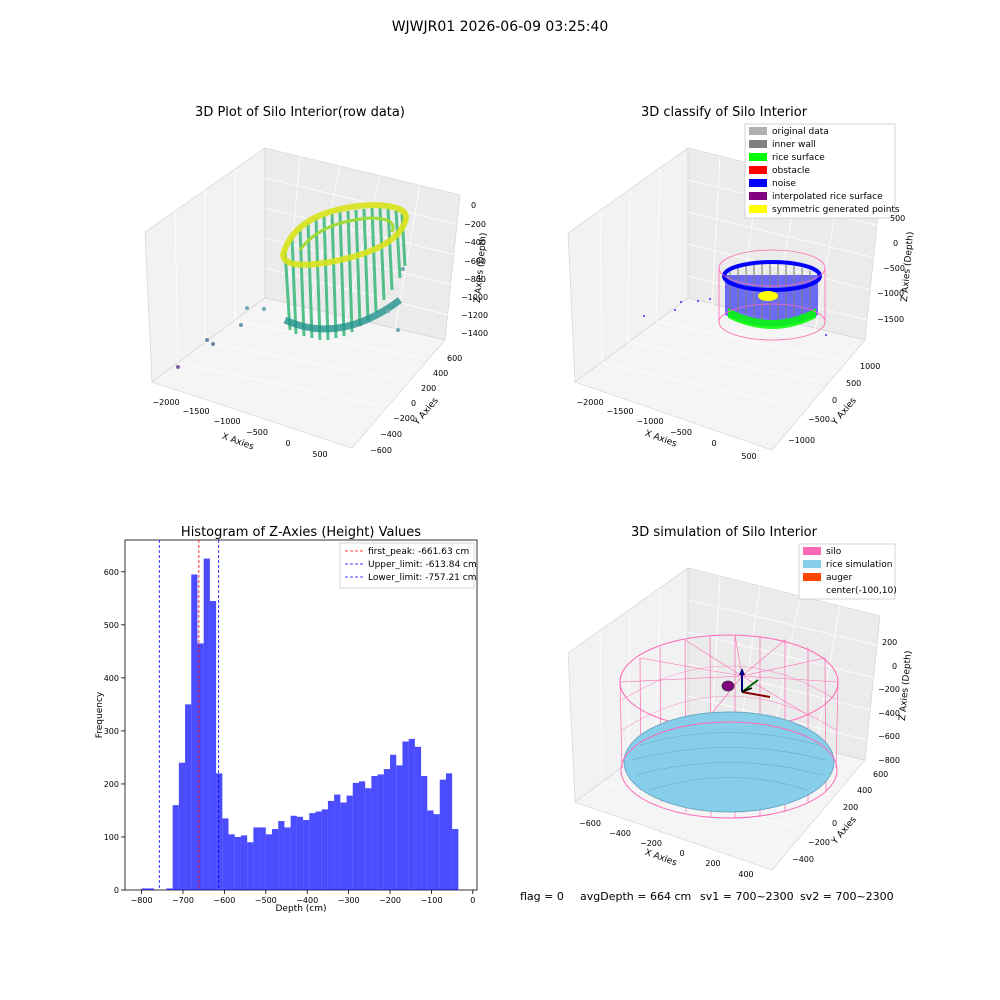  I want to click on raw-x-tick: −1000, so click(226, 421).